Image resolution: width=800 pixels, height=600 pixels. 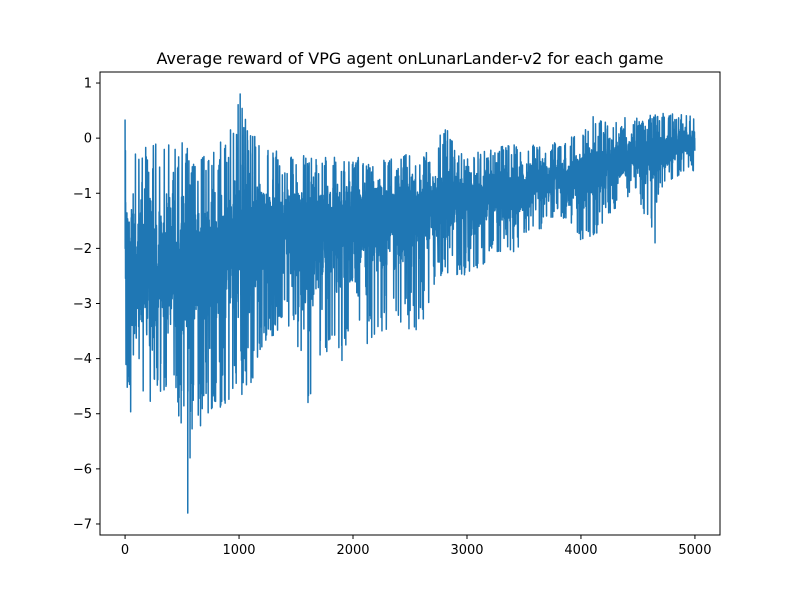 What do you see at coordinates (694, 550) in the screenshot?
I see `x-tick-label: 5000` at bounding box center [694, 550].